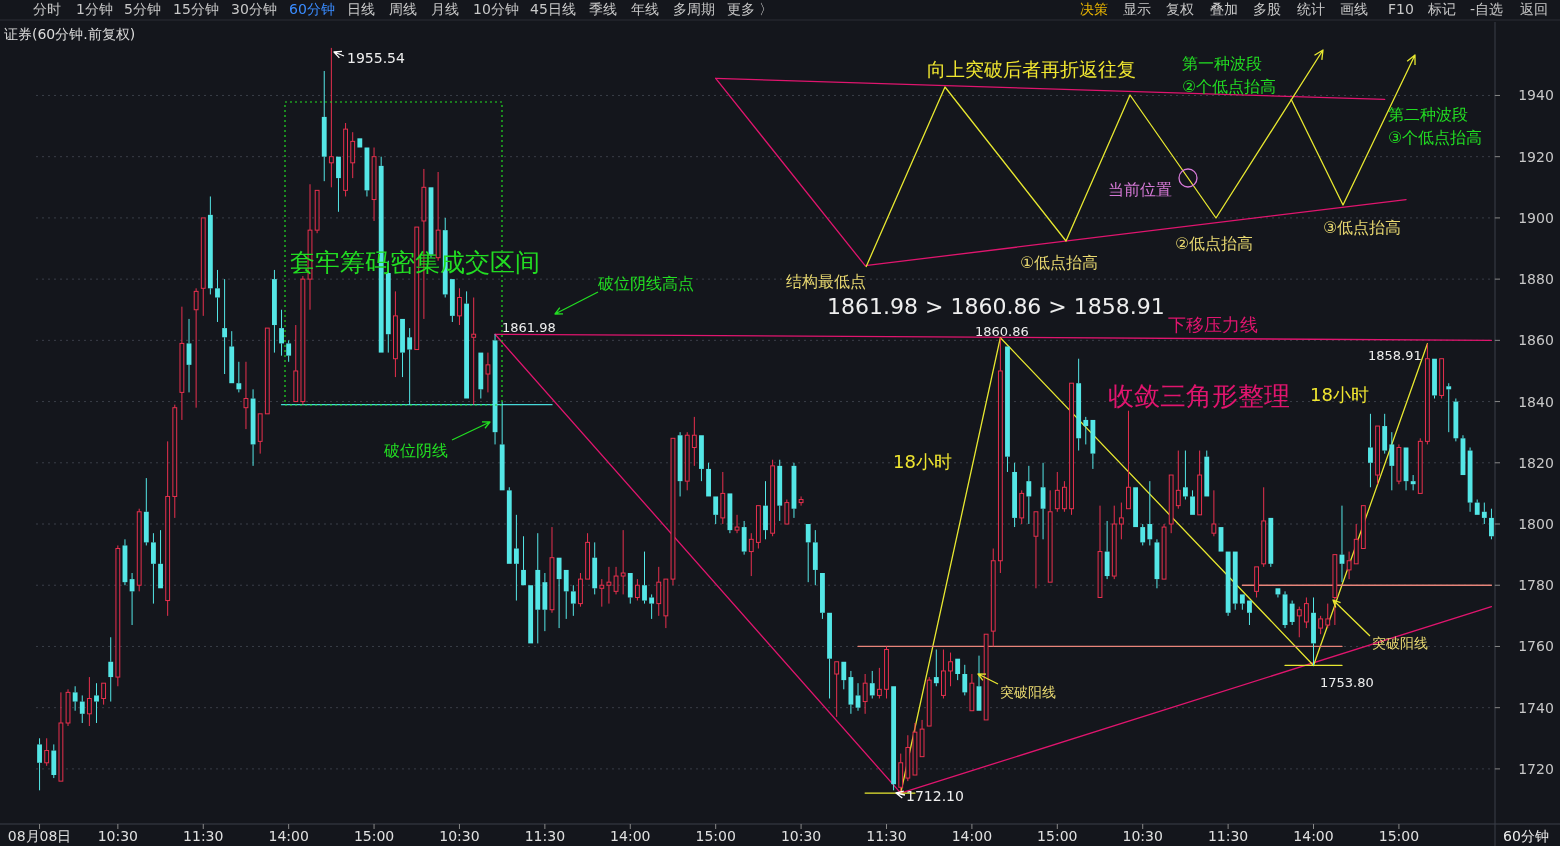 Image resolution: width=1560 pixels, height=846 pixels. What do you see at coordinates (1347, 682) in the screenshot?
I see `annotation: 1753.80` at bounding box center [1347, 682].